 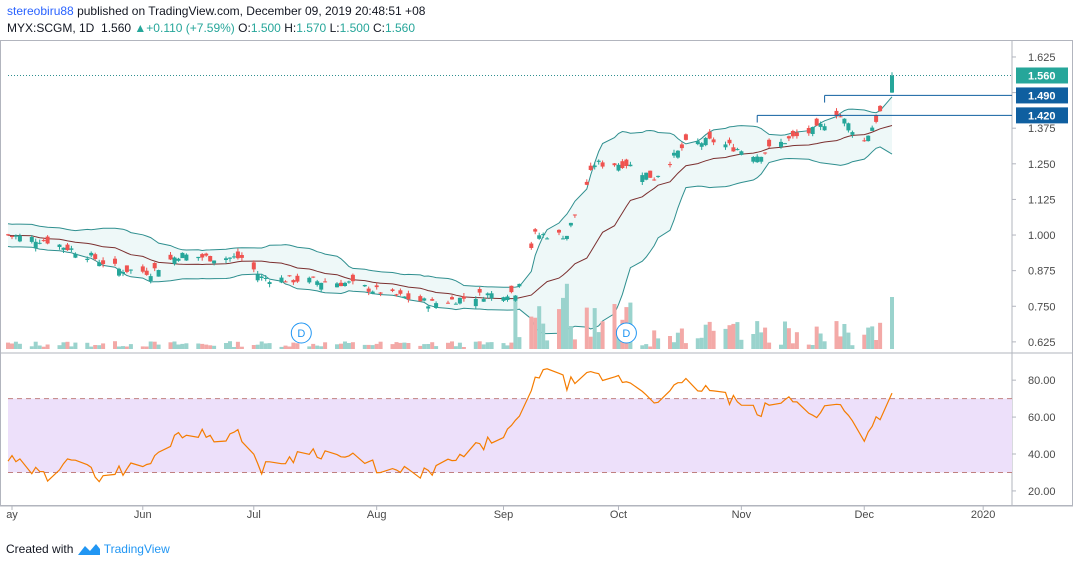 I want to click on price-tick-label: 1.375, so click(x=1042, y=129).